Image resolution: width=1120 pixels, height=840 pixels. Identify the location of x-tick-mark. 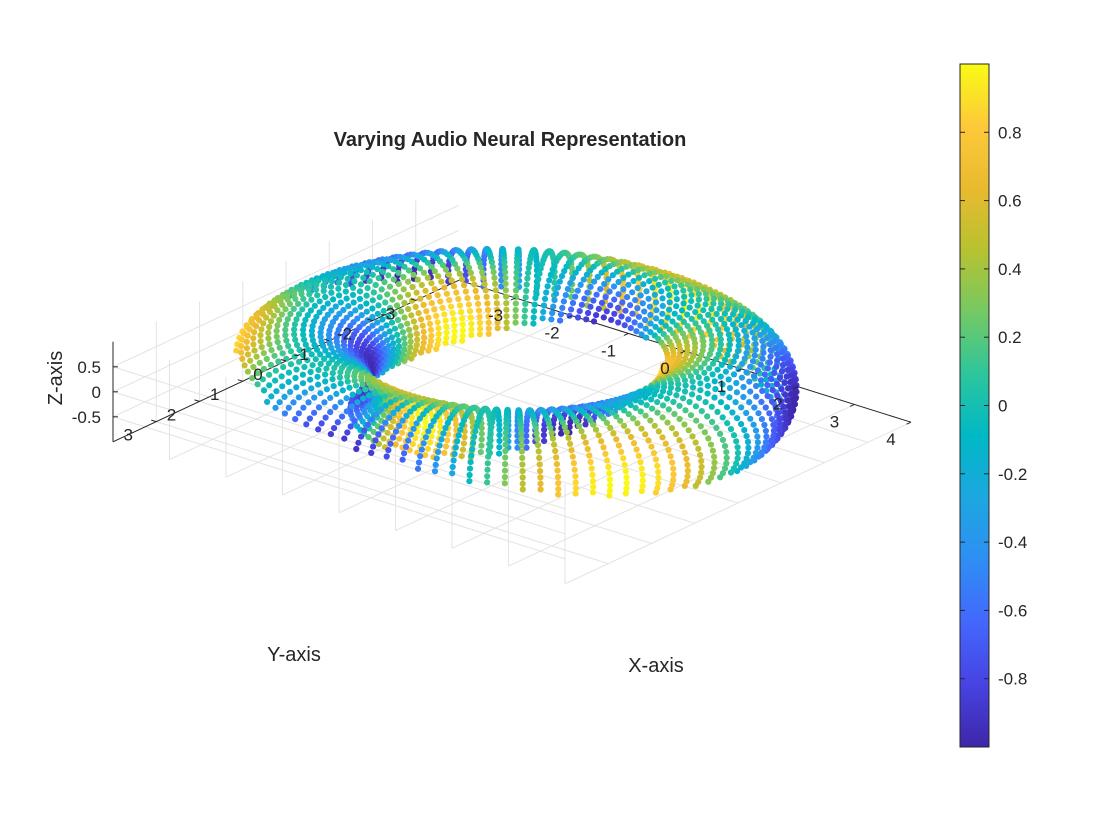
(626, 334).